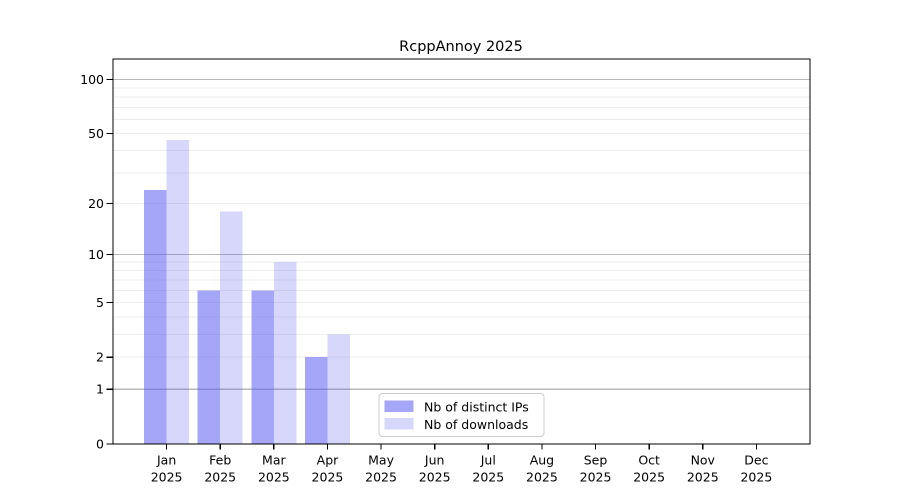  I want to click on y-tick-label-5: 5, so click(100, 302).